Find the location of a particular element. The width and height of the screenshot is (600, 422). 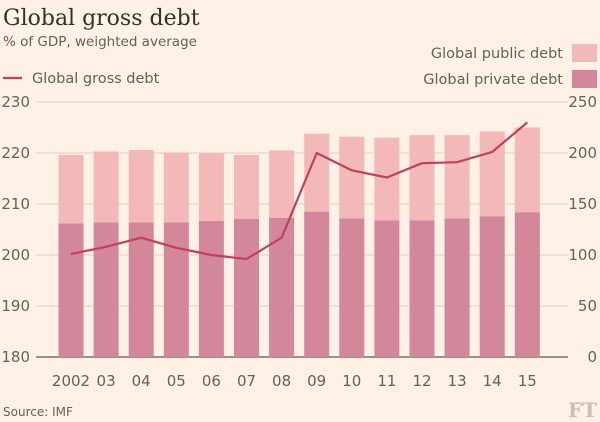

chart-title: Global gross debt is located at coordinates (101, 18).